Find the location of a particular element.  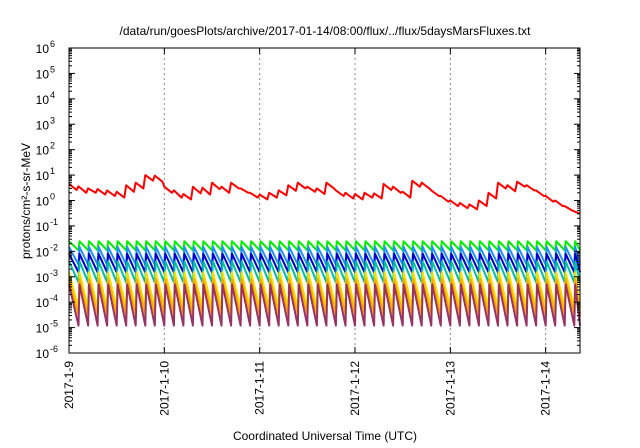

x-tick-label: 2017-1-9 is located at coordinates (69, 385).